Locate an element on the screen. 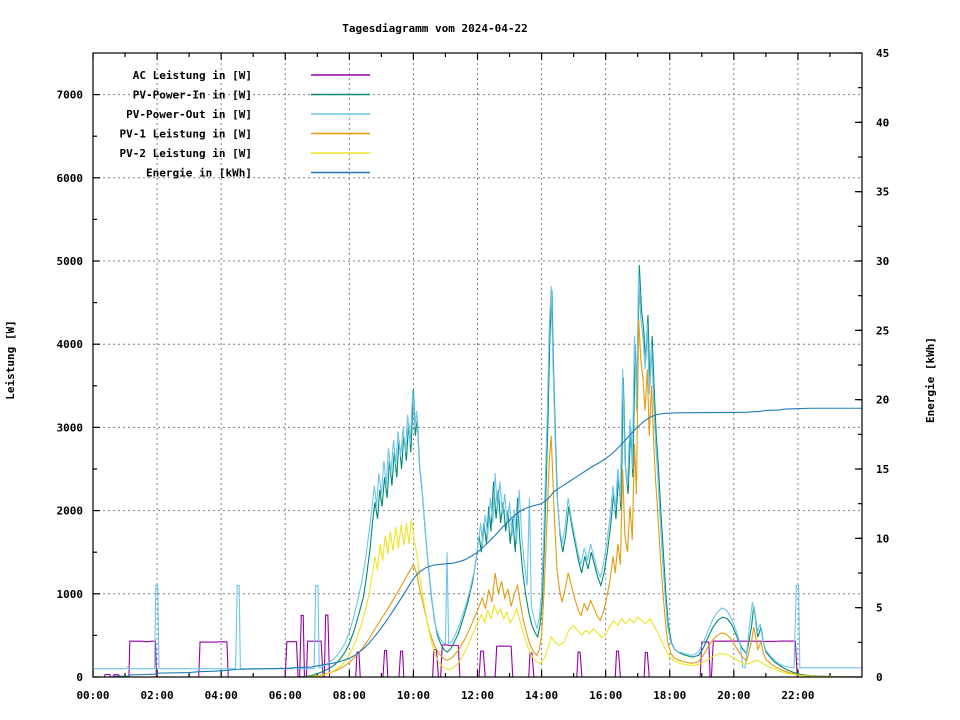 Image resolution: width=960 pixels, height=720 pixels. y-axis-tick-labels-right: 0 5 10 15 20 25 30 35 40 45 is located at coordinates (882, 365).